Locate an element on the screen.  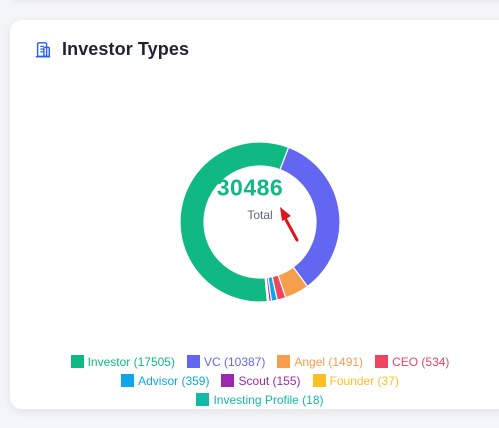
legend-item: CEO (534) is located at coordinates (412, 362).